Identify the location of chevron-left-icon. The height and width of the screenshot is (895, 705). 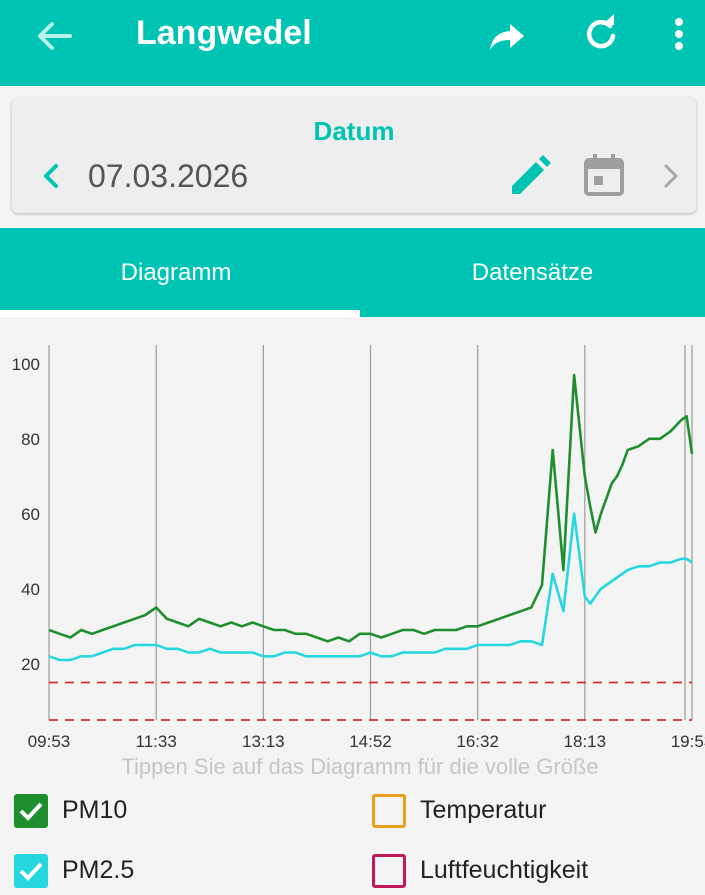
(51, 176).